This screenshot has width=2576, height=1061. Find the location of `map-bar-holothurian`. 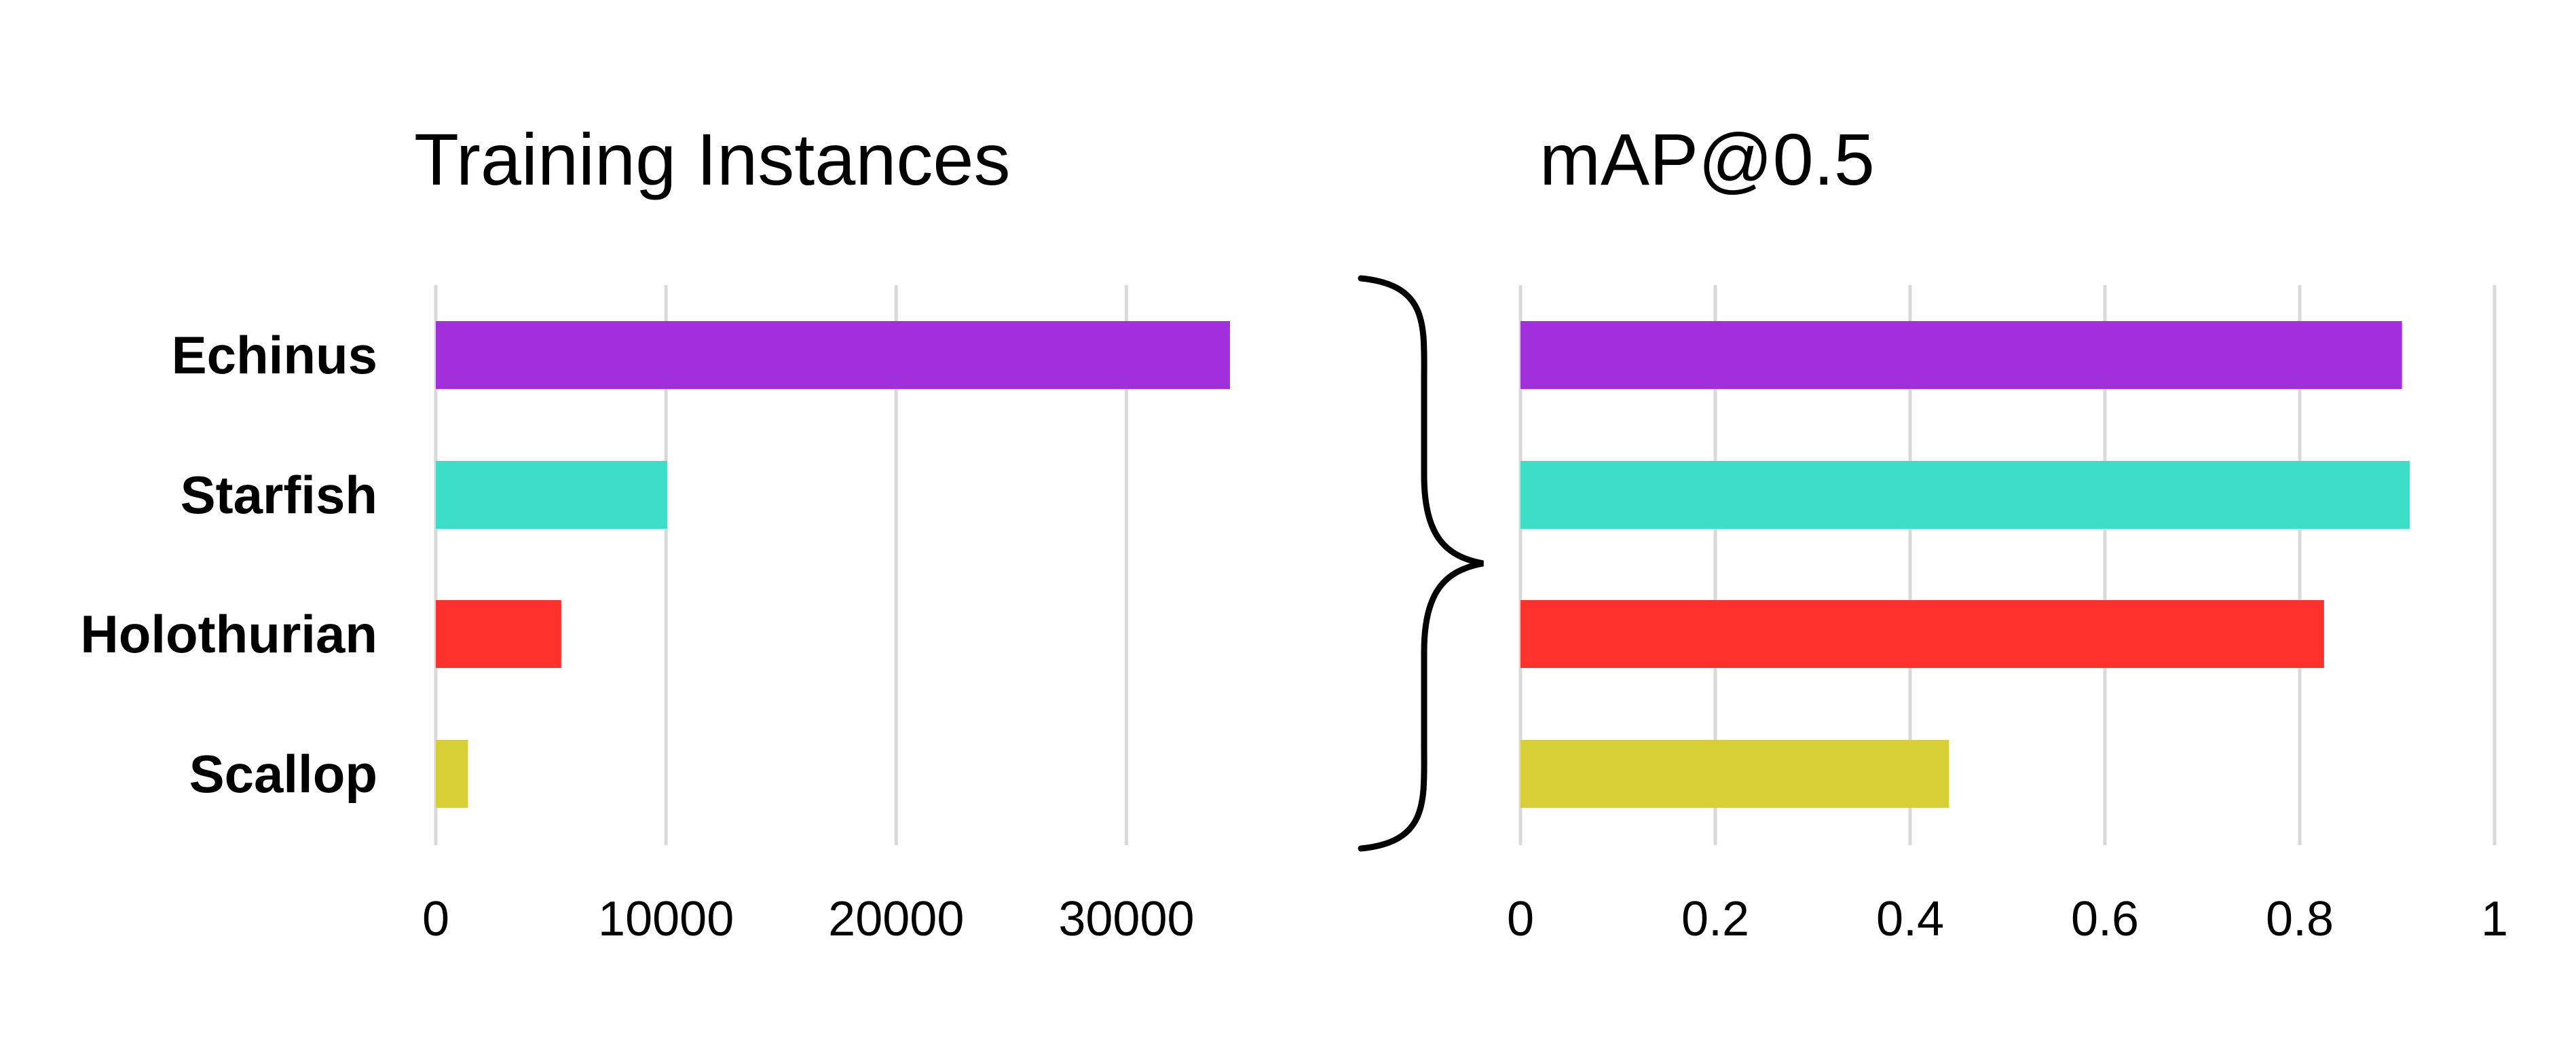

map-bar-holothurian is located at coordinates (1922, 634).